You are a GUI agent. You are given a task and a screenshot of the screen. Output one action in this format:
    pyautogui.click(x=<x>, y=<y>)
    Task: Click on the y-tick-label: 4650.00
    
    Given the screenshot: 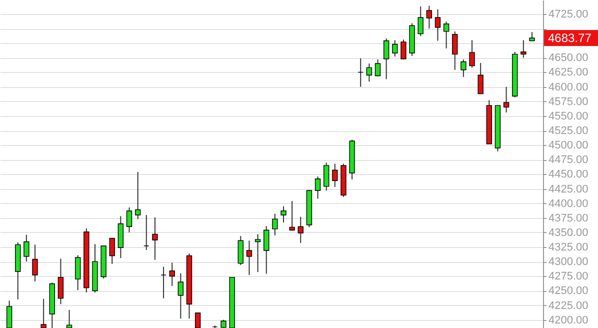 What is the action you would take?
    pyautogui.click(x=568, y=58)
    